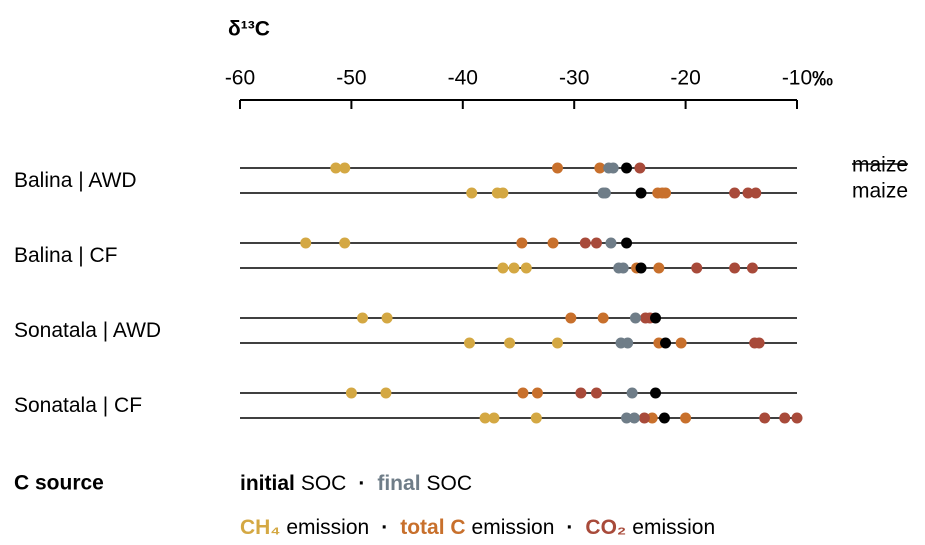  Describe the element at coordinates (351, 78) in the screenshot. I see `x-tick-label: -50` at that location.